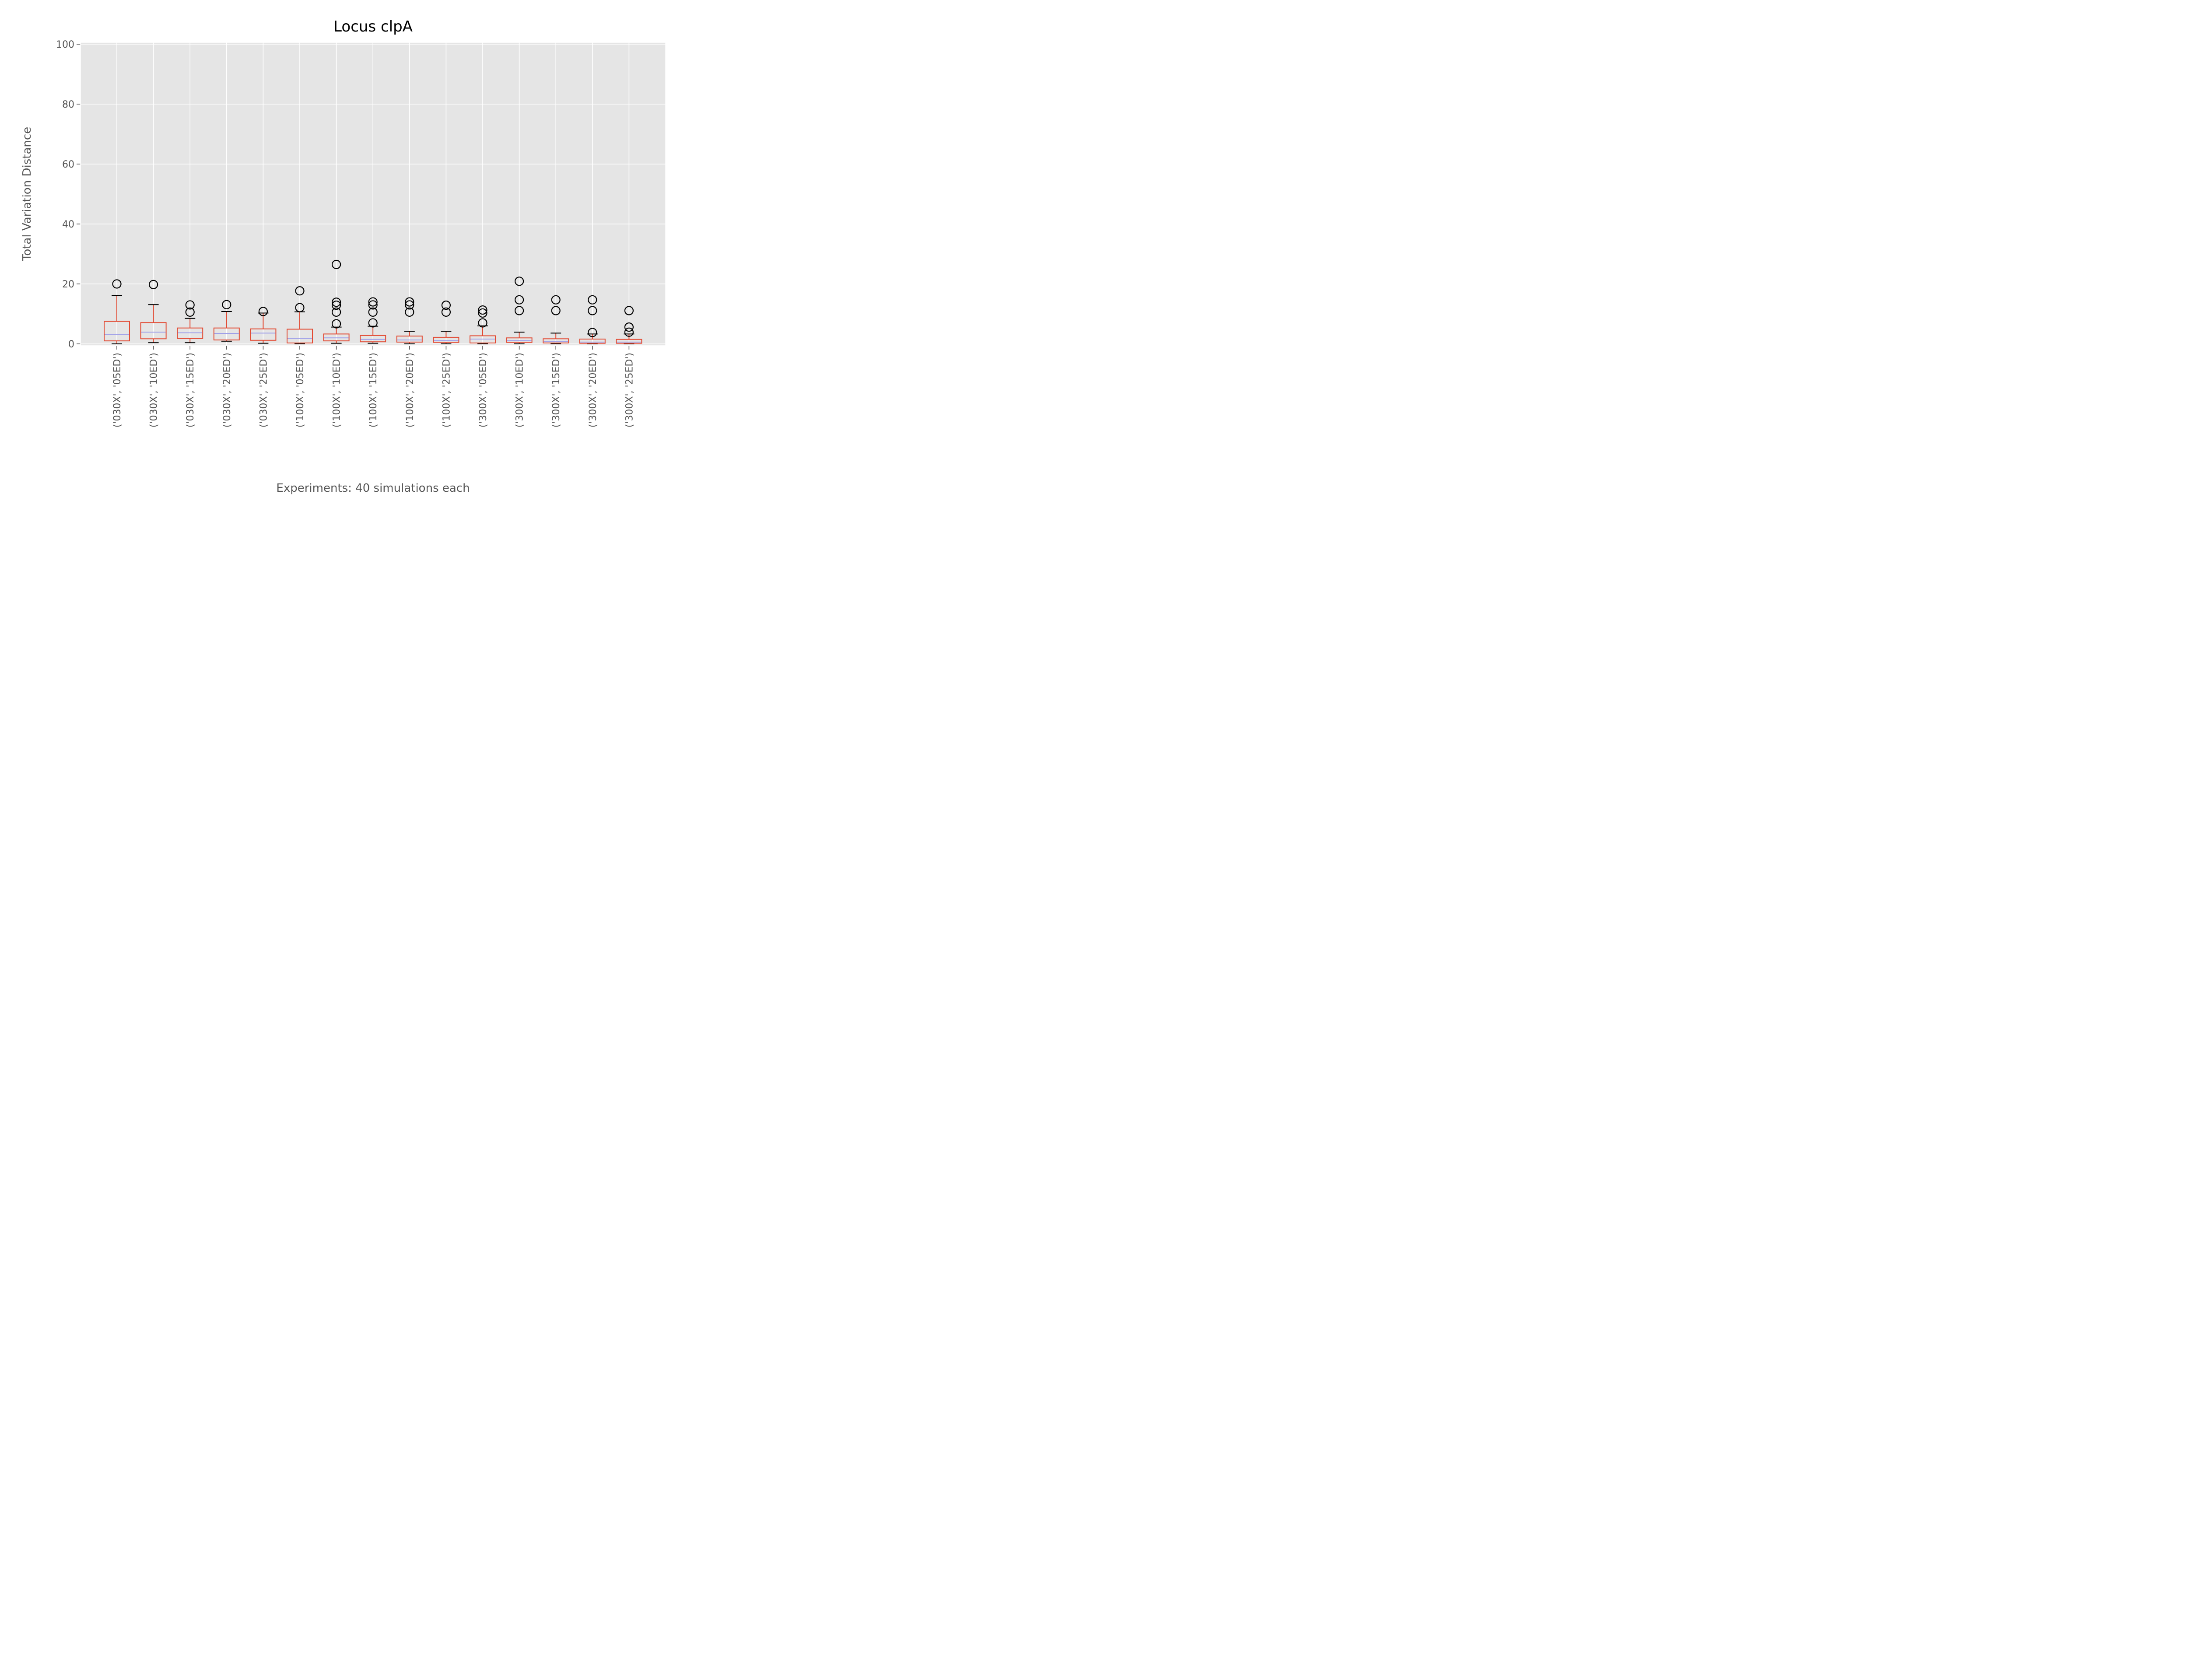  Describe the element at coordinates (446, 390) in the screenshot. I see `x-tick-label: ('100X', '25ED')` at that location.